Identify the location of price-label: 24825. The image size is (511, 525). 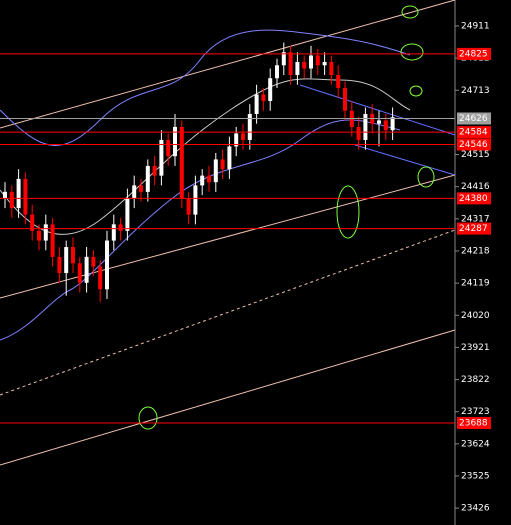
(473, 54).